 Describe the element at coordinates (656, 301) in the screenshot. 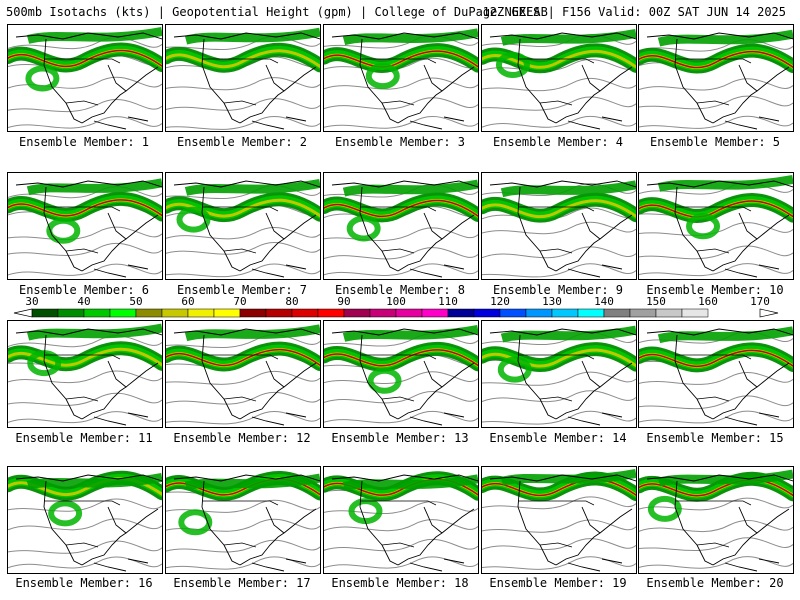

I see `scale-tick-label: 150` at that location.